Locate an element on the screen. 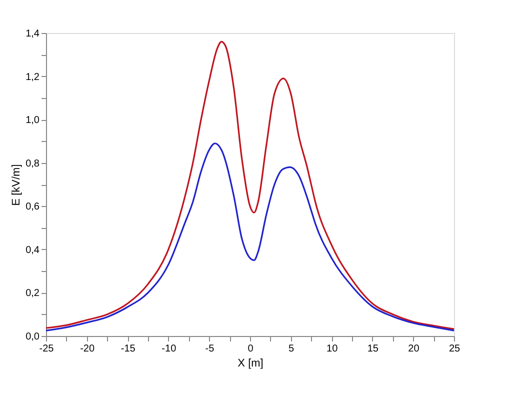 The width and height of the screenshot is (514, 398). y-tick-label: 0,4 is located at coordinates (33, 250).